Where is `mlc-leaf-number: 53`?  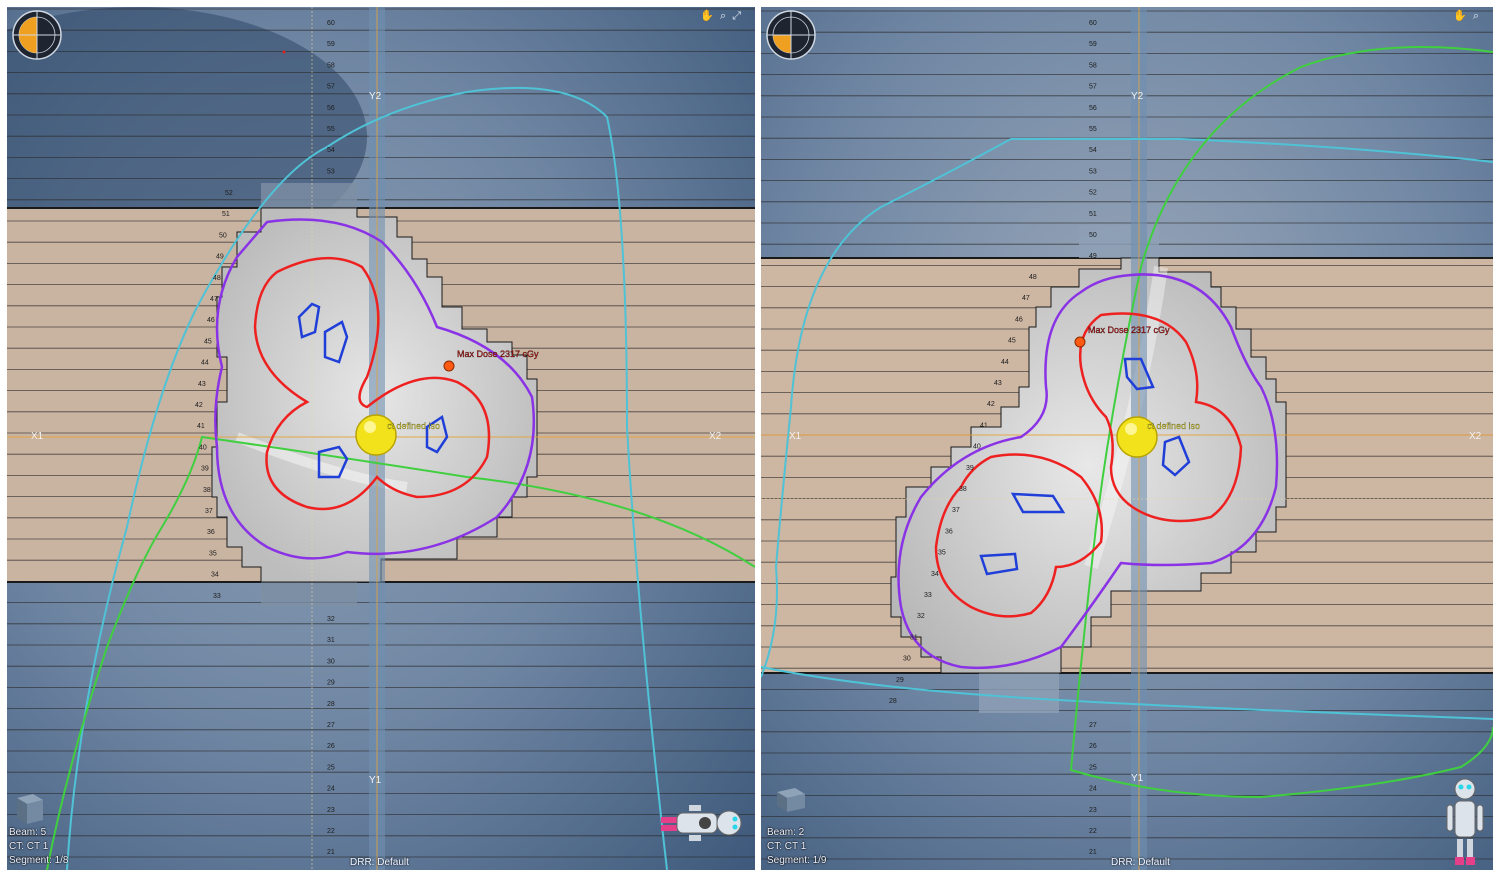
mlc-leaf-number: 53 is located at coordinates (1093, 171).